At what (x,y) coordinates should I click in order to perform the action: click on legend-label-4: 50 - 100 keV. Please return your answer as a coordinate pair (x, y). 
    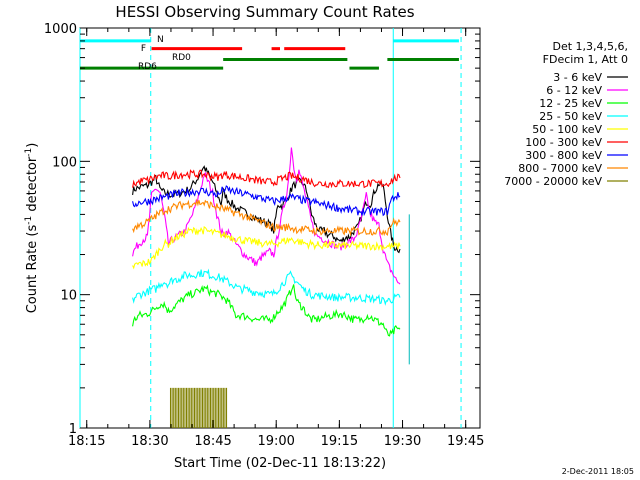
    Looking at the image, I should click on (567, 129).